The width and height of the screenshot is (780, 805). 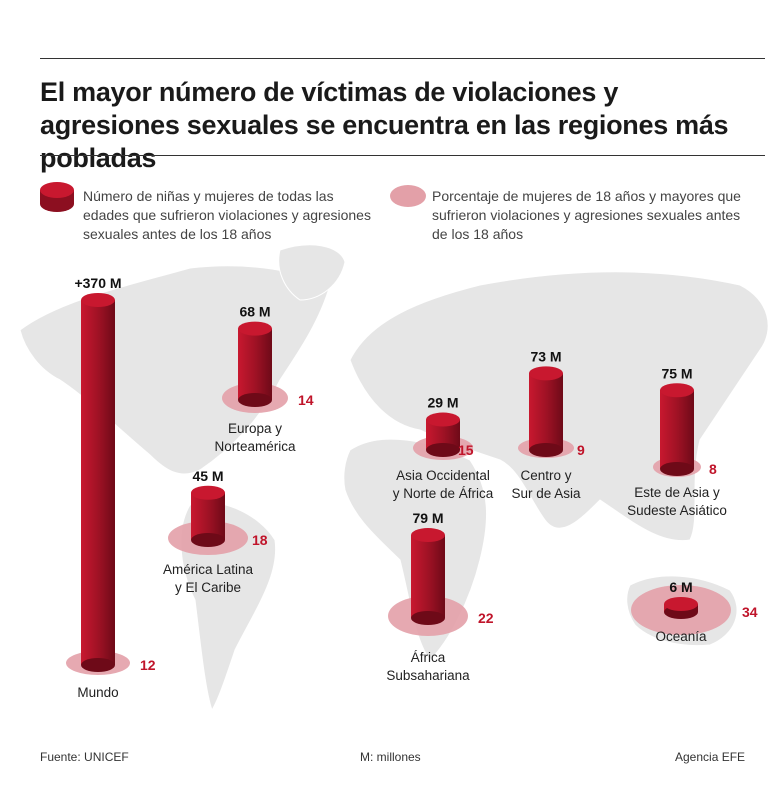 What do you see at coordinates (254, 312) in the screenshot?
I see `count-label: 68 M` at bounding box center [254, 312].